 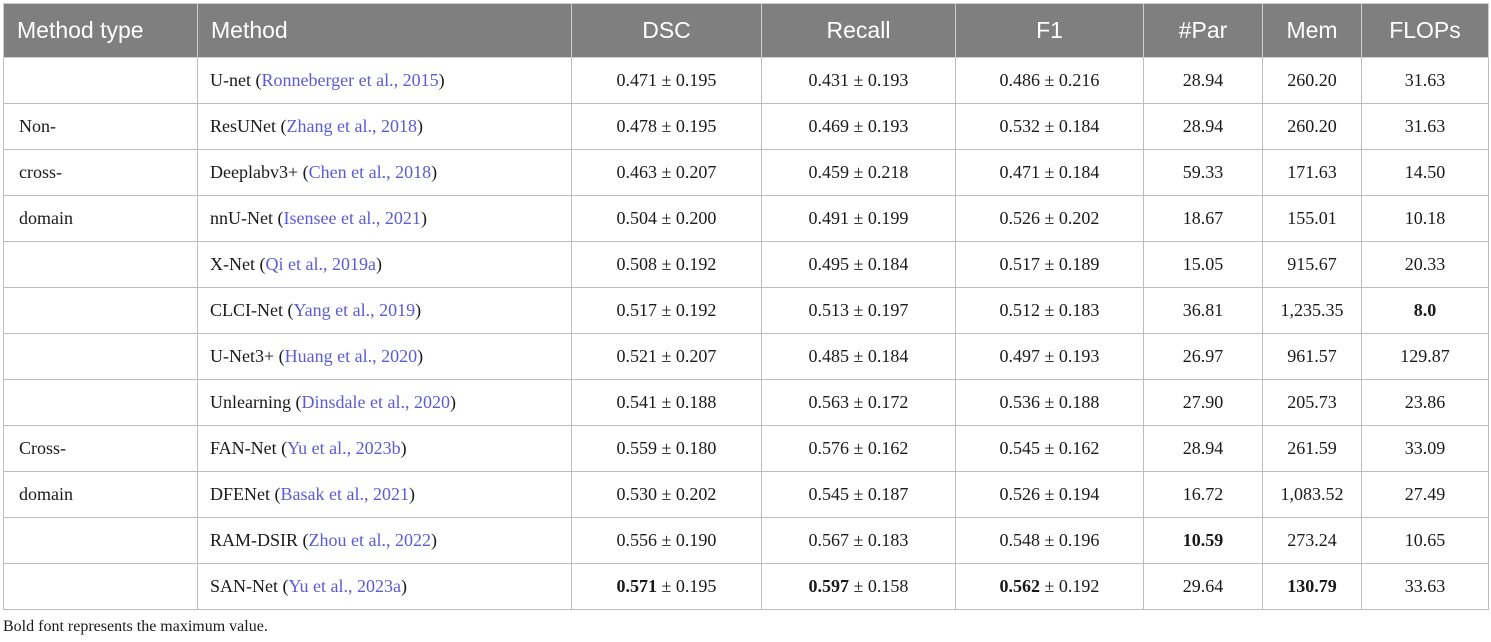 What do you see at coordinates (881, 356) in the screenshot?
I see `recall-std: ± 0.184` at bounding box center [881, 356].